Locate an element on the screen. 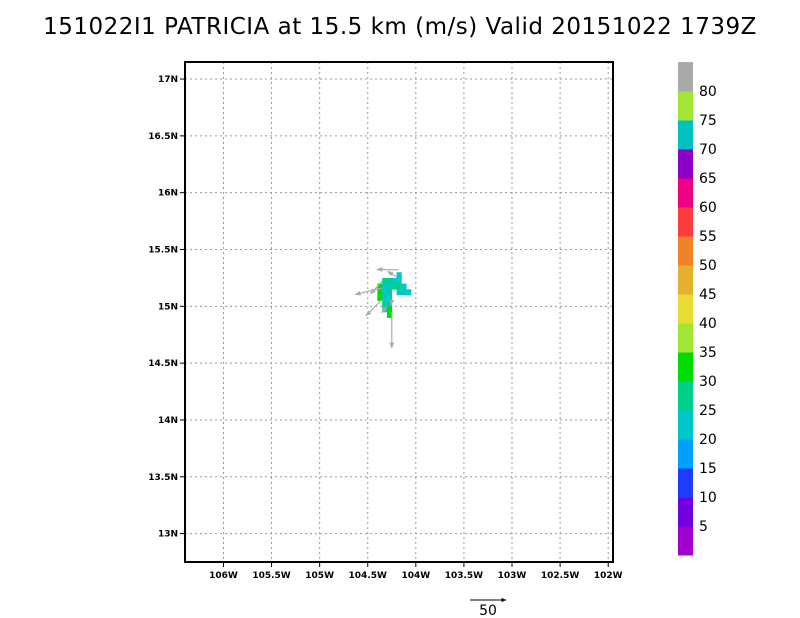 This screenshot has height=618, width=800. colorbar-label: 60 is located at coordinates (708, 208).